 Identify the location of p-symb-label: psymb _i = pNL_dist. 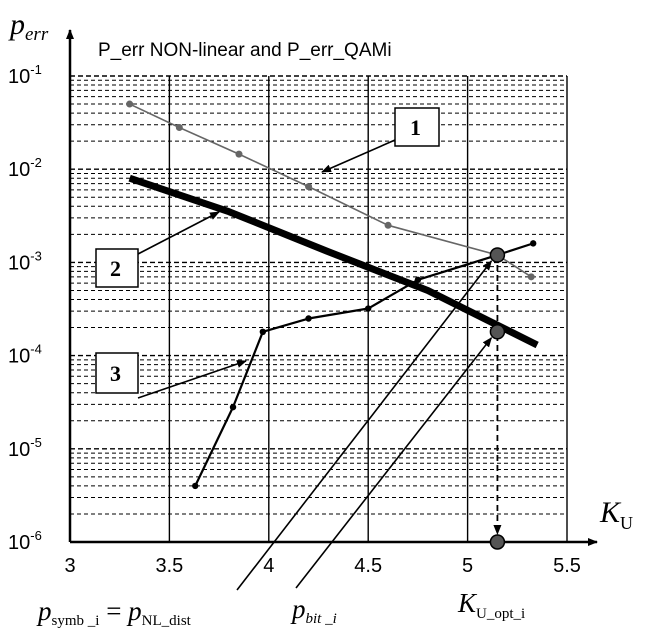
(114, 612).